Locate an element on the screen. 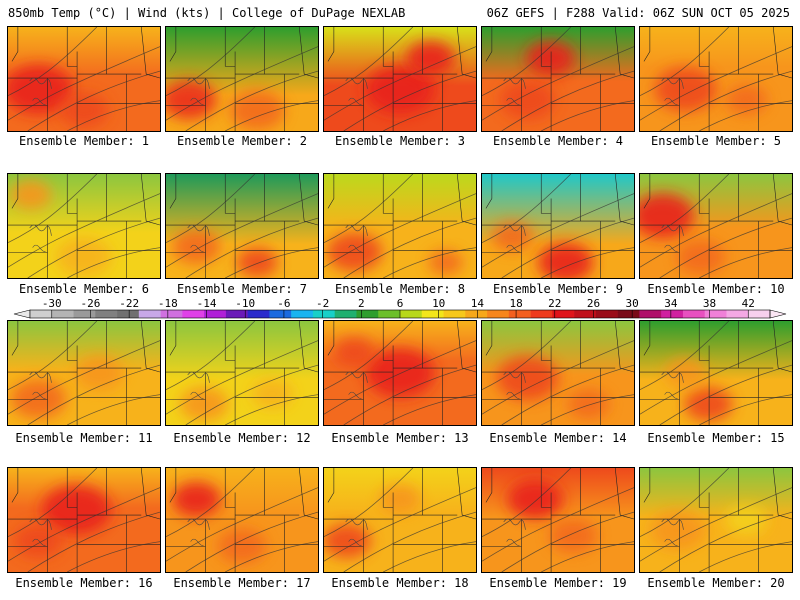  ensemble-member-caption: Ensemble Member: 16 is located at coordinates (84, 583).